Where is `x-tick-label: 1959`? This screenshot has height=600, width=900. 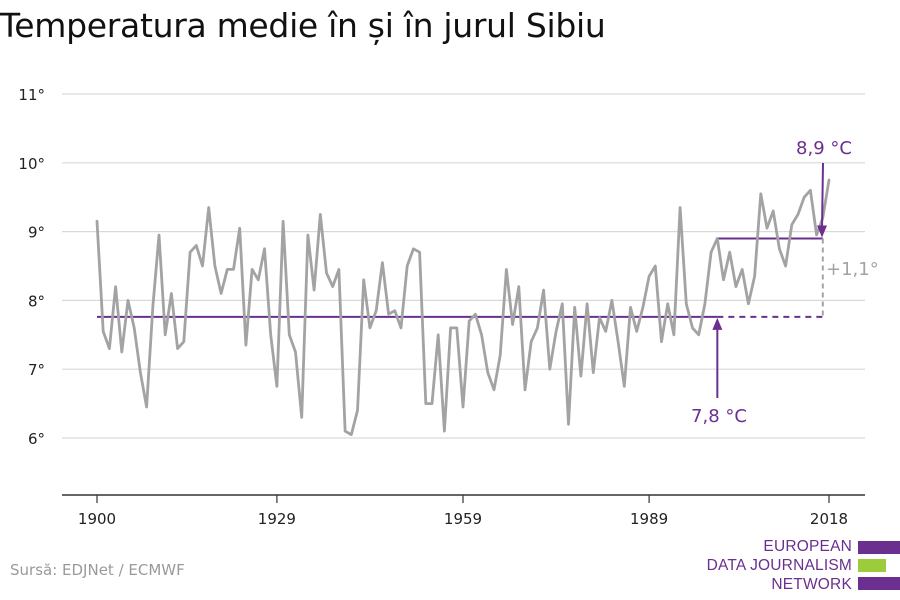 x-tick-label: 1959 is located at coordinates (463, 519).